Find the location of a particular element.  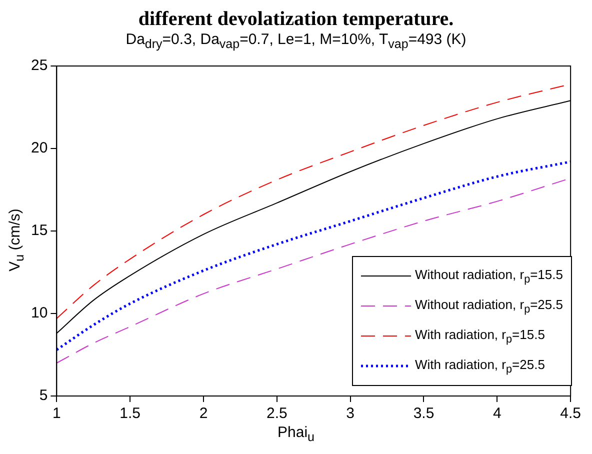

legend-label: Without radiation, r$_{p}$=15.5 is located at coordinates (488, 276).